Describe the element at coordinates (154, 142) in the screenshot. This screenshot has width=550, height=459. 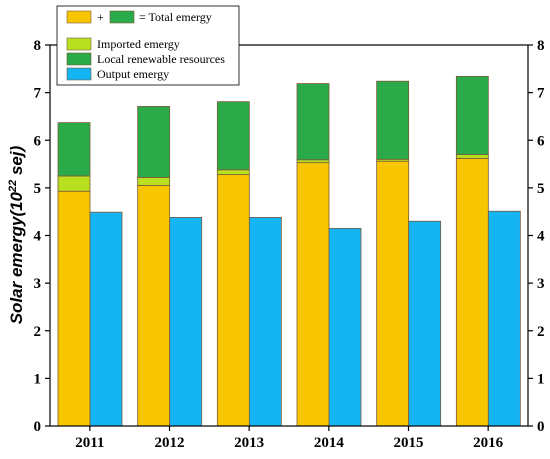
I see `bar-local-renewable-2012` at that location.